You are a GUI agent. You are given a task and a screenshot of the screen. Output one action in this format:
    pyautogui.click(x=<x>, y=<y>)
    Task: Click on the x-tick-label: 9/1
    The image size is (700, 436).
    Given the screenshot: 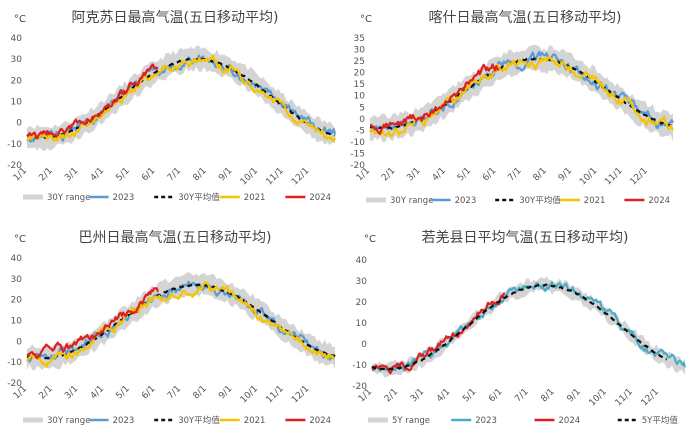 What is the action you would take?
    pyautogui.click(x=225, y=392)
    